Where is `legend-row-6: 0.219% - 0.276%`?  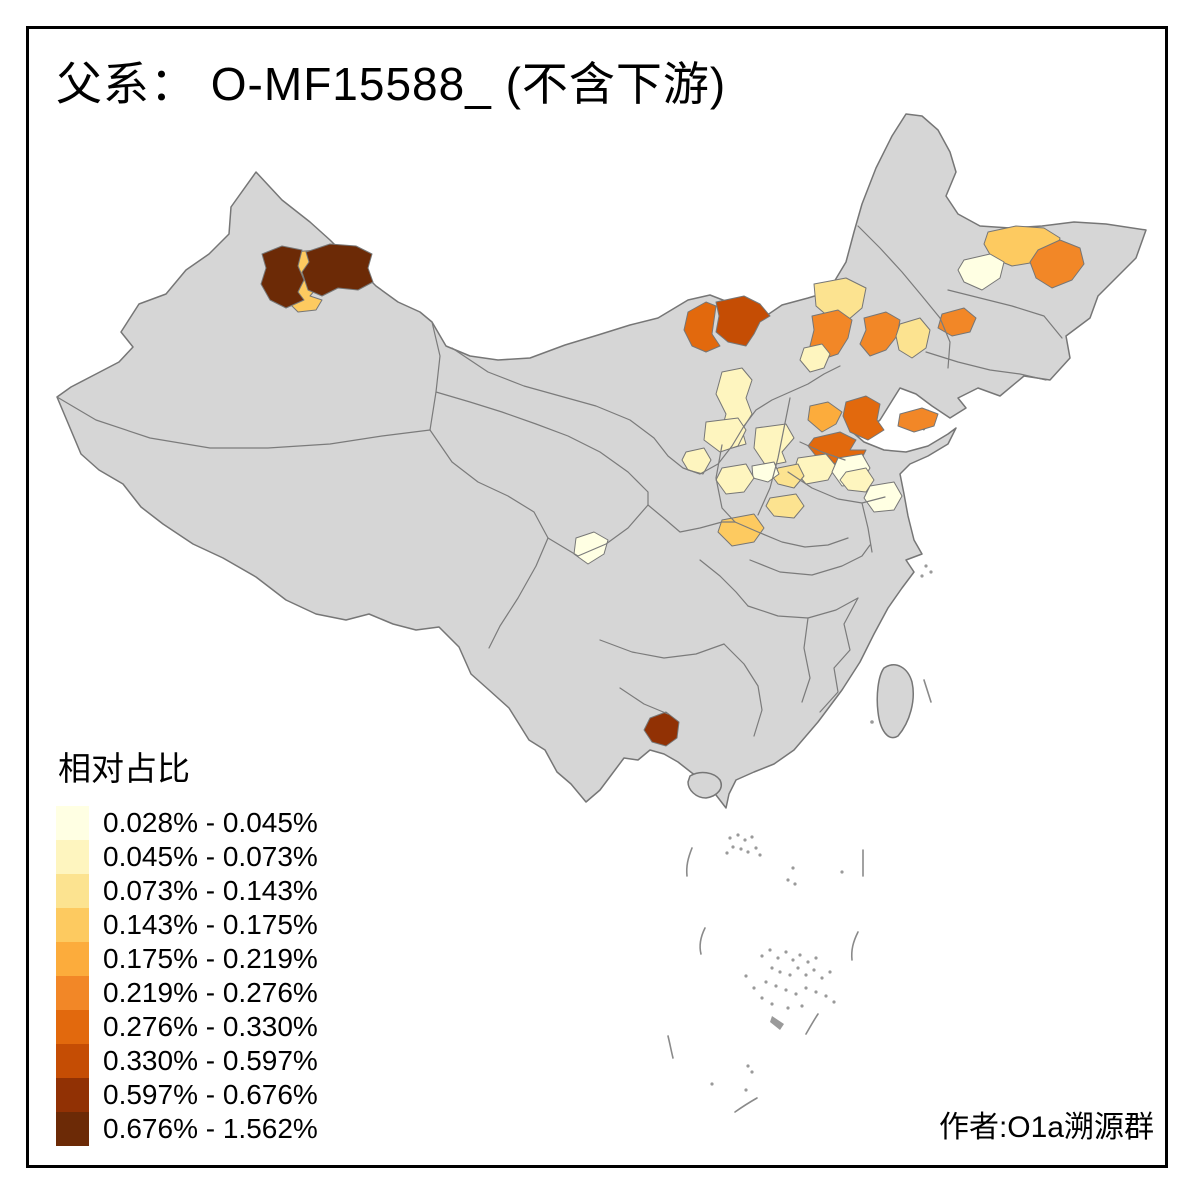 legend-row-6: 0.219% - 0.276% is located at coordinates (187, 993).